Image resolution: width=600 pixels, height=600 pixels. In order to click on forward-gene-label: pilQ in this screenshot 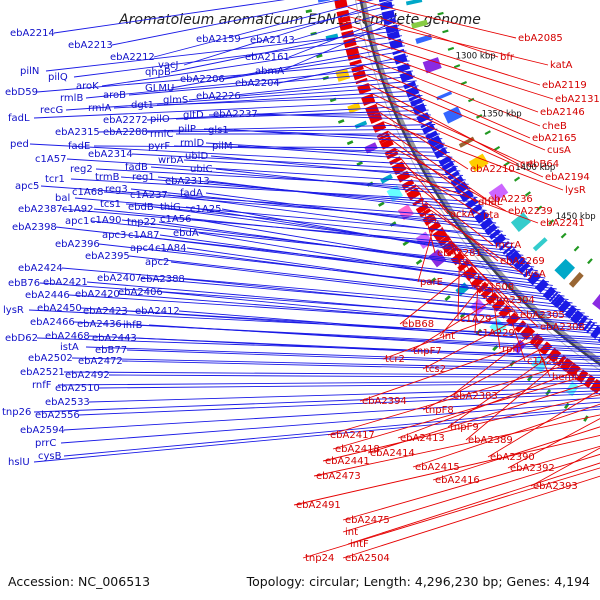, I will do `click(58, 77)`.